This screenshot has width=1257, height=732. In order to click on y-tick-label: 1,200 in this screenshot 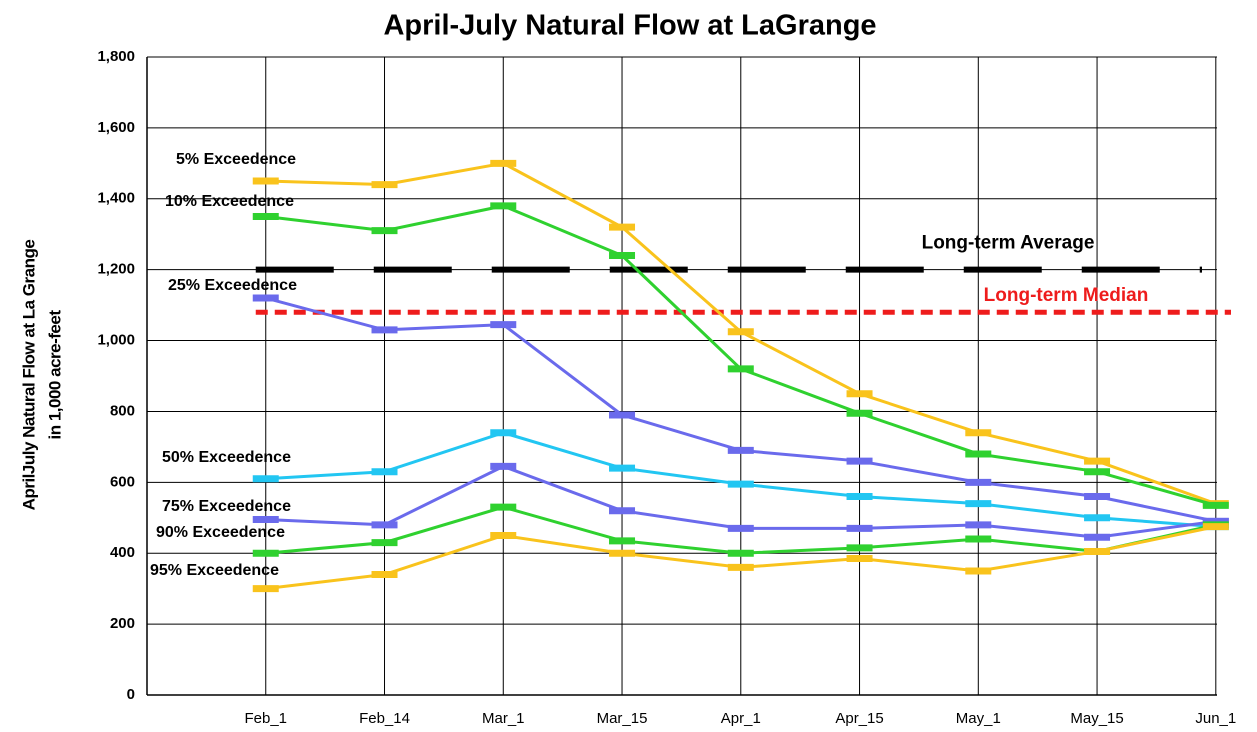, I will do `click(116, 269)`.